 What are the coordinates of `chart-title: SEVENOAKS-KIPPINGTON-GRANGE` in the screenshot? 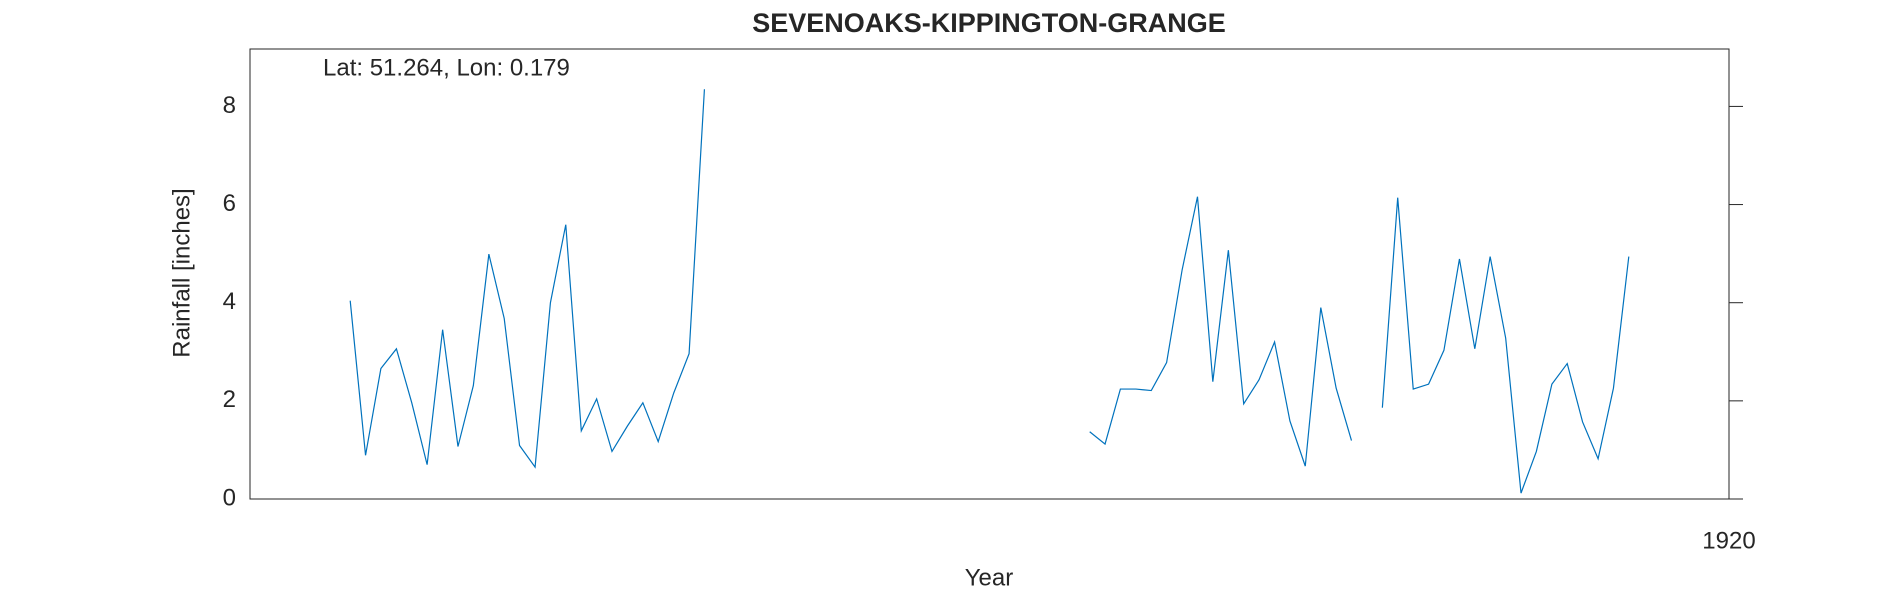 It's located at (989, 23).